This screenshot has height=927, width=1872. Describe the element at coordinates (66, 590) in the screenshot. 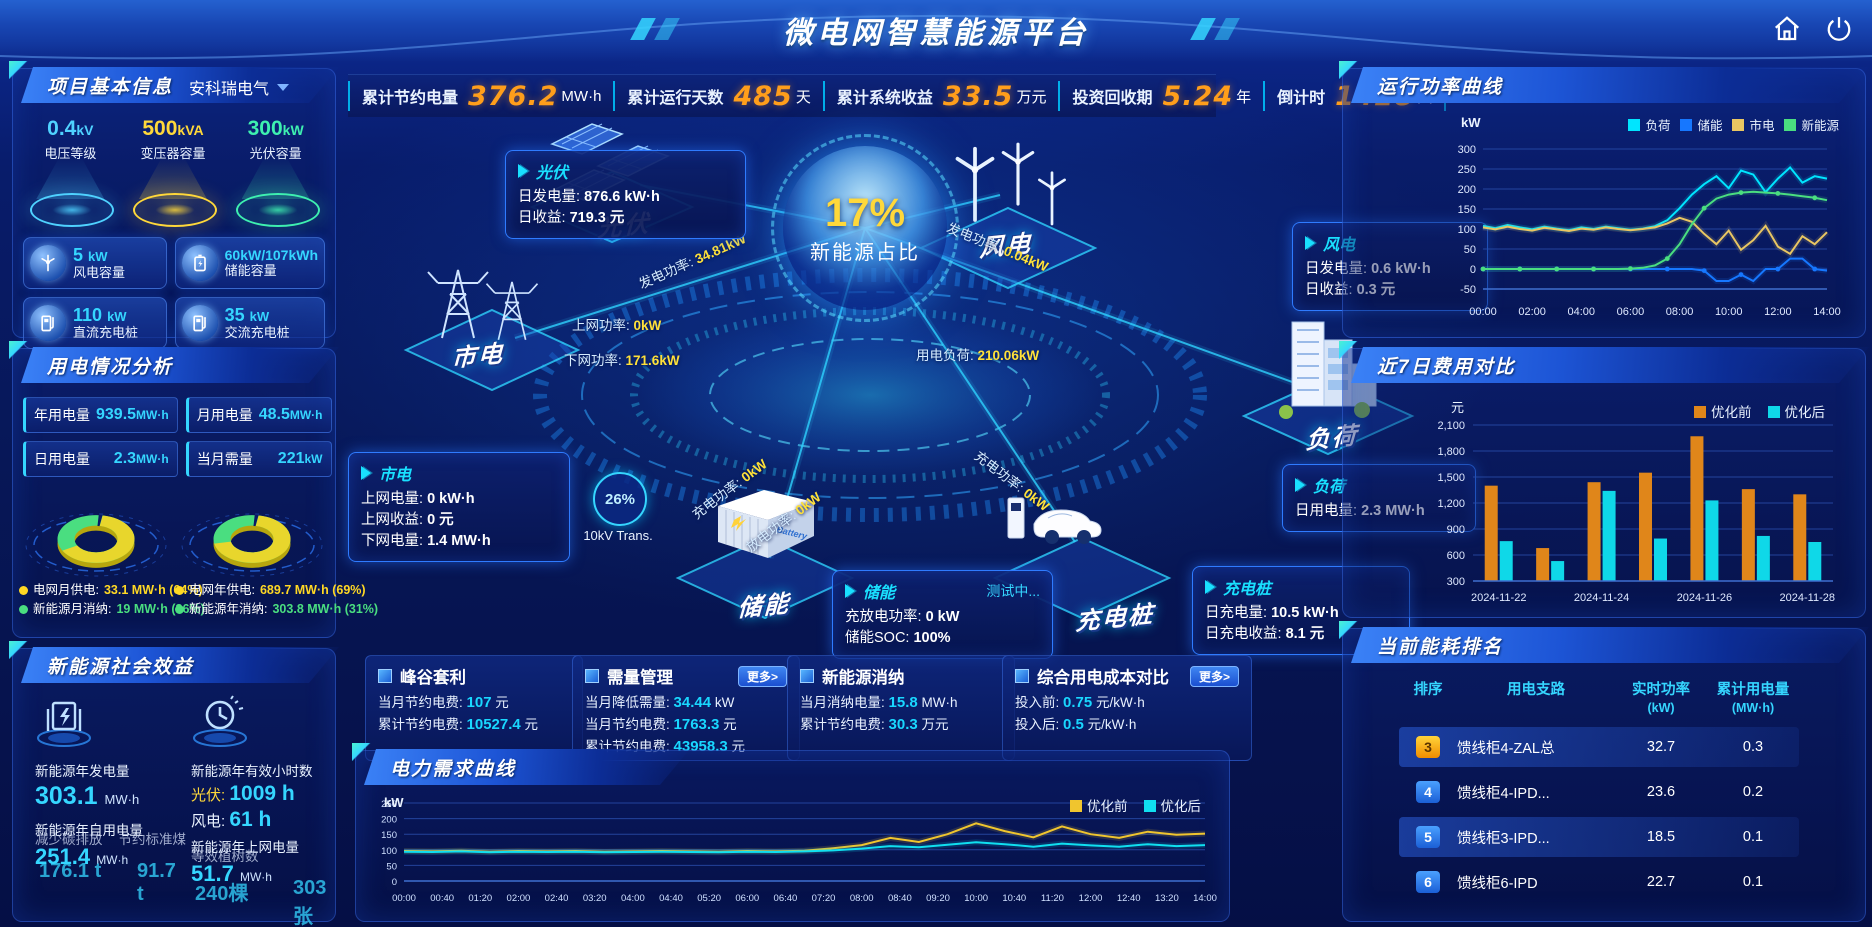

I see `legend-label: 电网月供电:` at that location.